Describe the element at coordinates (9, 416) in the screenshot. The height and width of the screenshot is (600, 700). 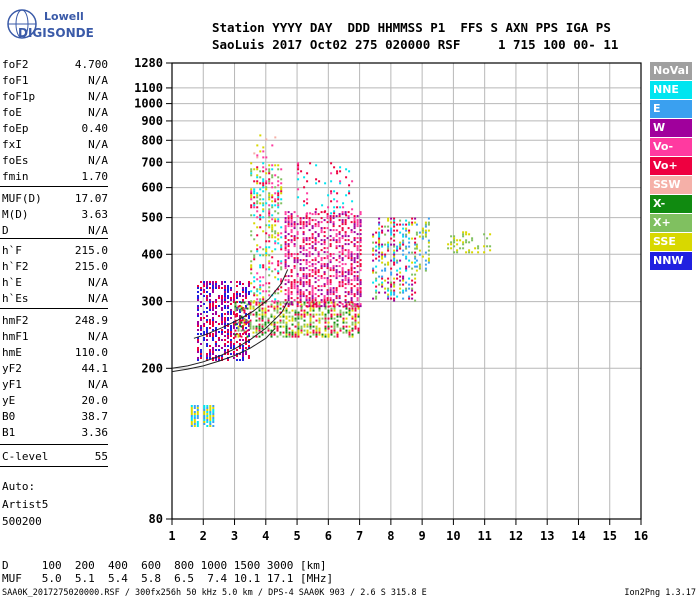
I see `param-name: B0` at that location.